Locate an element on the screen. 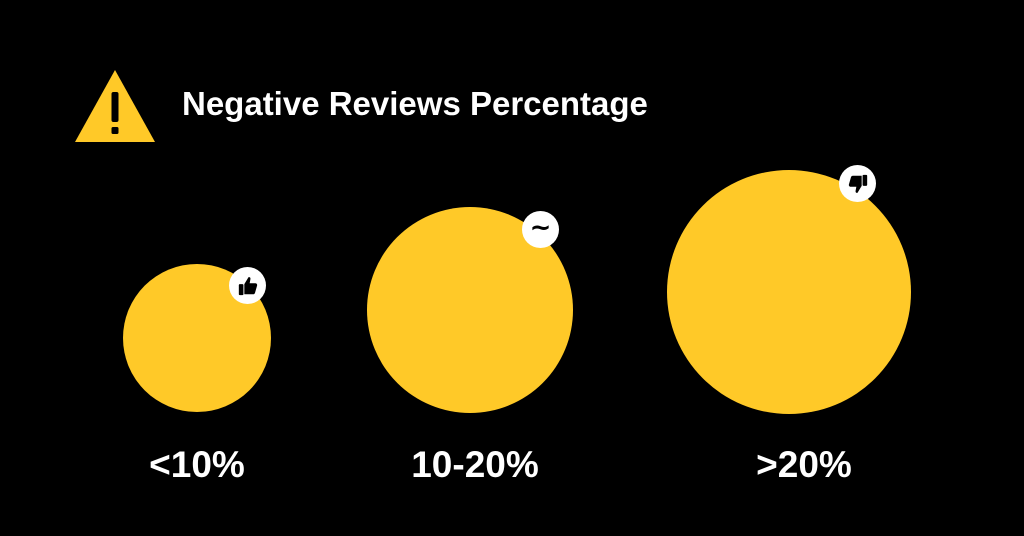 The width and height of the screenshot is (1024, 536). thumbs-down-icon is located at coordinates (857, 183).